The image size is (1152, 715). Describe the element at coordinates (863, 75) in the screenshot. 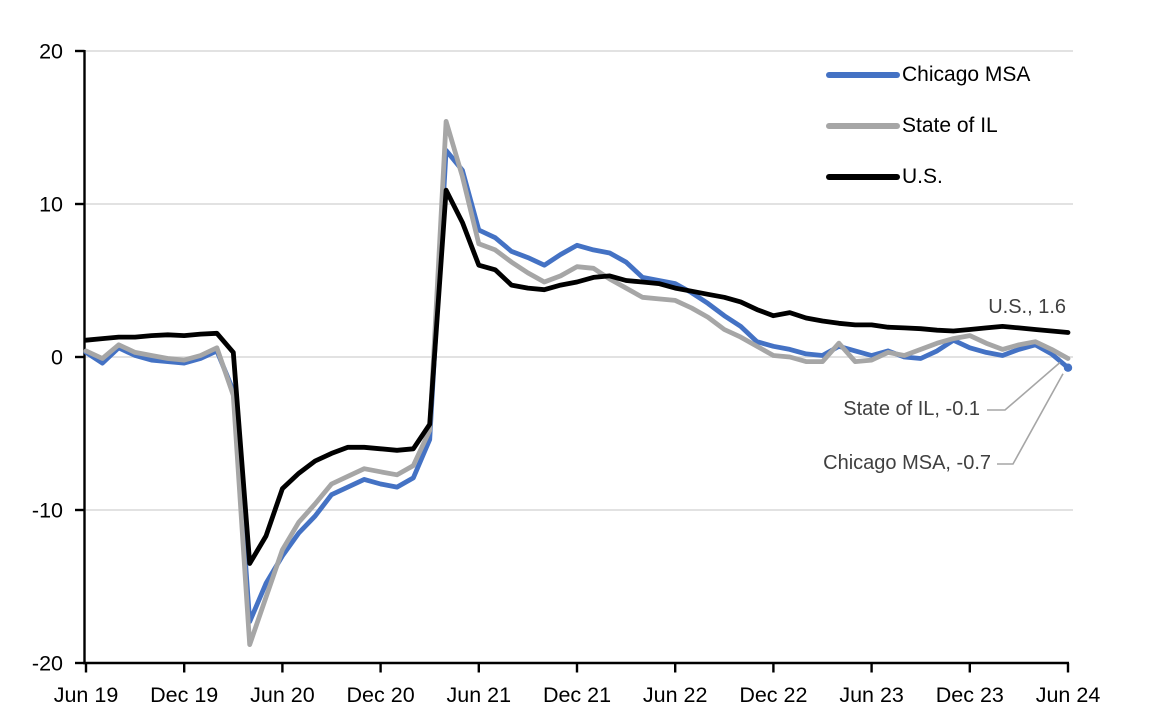

I see `chicago-msa-line-swatch` at that location.